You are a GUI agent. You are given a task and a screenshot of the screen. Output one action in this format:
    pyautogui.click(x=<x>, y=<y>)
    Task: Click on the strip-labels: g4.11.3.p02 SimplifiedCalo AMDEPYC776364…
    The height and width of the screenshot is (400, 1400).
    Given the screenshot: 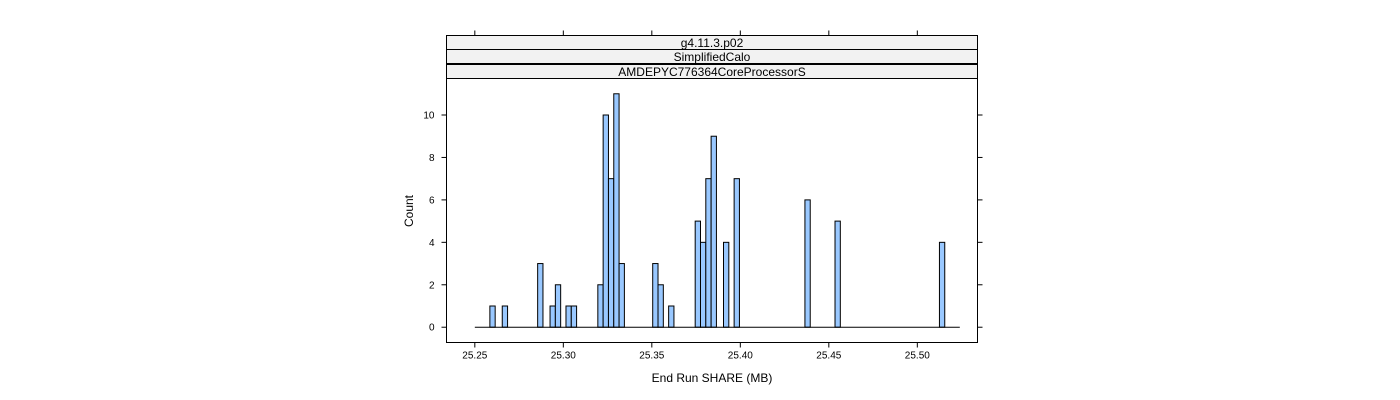 What is the action you would take?
    pyautogui.click(x=712, y=57)
    